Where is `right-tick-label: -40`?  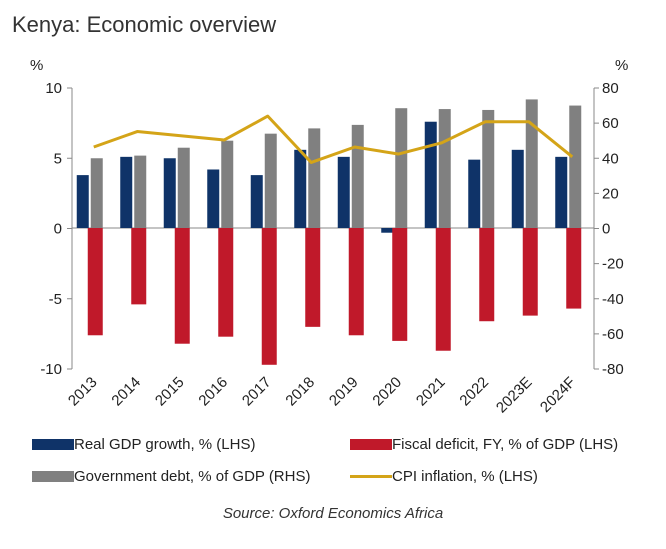 right-tick-label: -40 is located at coordinates (613, 299).